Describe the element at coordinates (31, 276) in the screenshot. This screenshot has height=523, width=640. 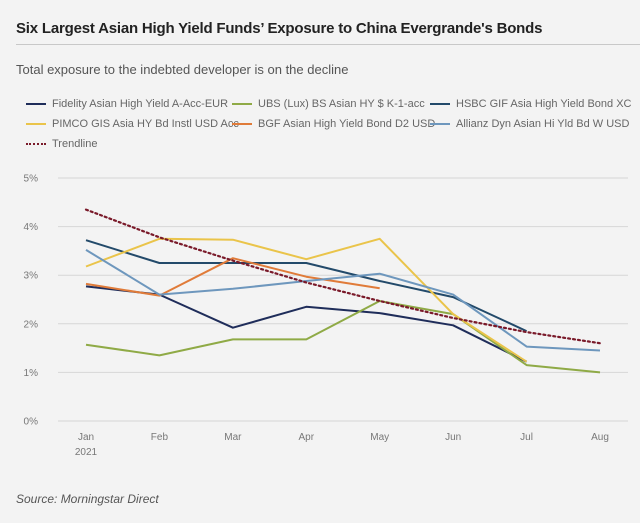
I see `y-tick-label: 3%` at that location.